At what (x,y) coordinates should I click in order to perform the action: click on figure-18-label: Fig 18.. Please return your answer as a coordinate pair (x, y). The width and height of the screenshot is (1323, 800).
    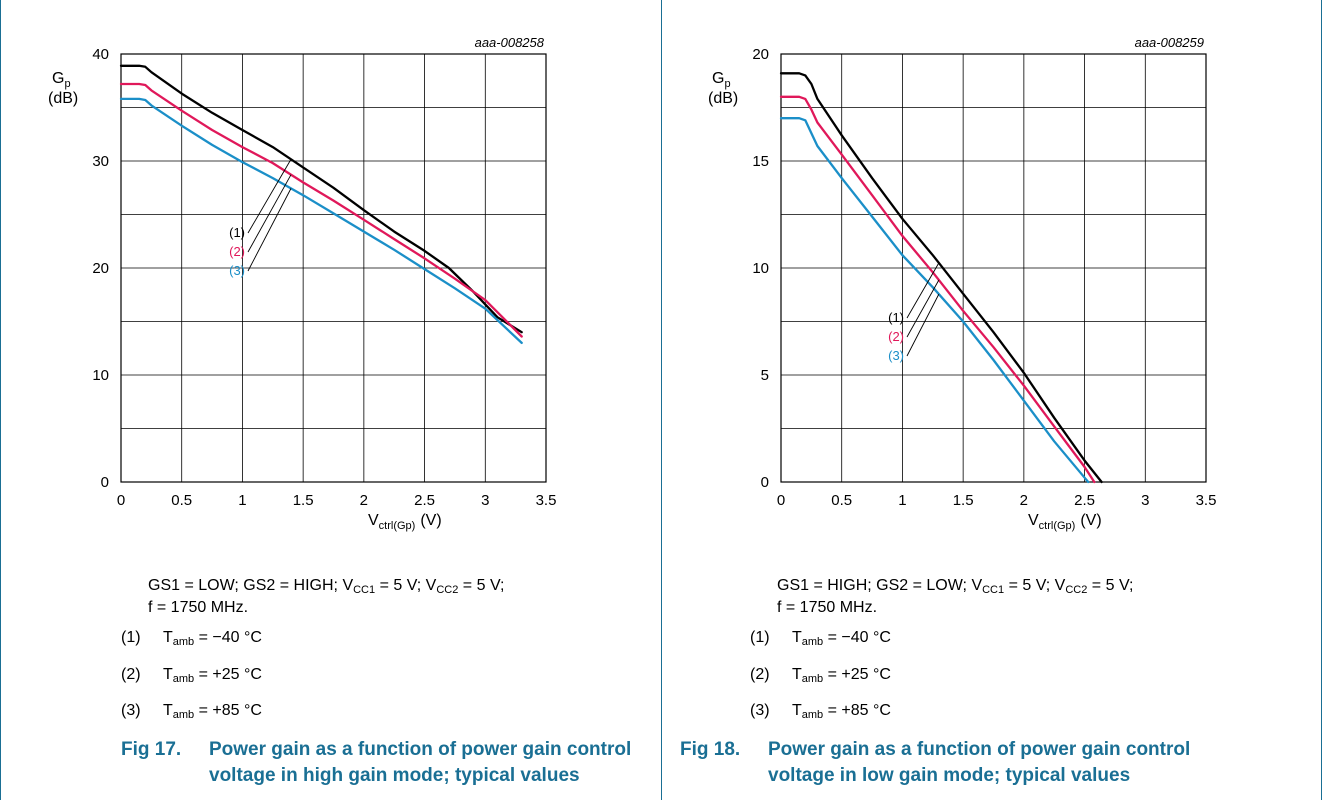
    Looking at the image, I should click on (710, 749).